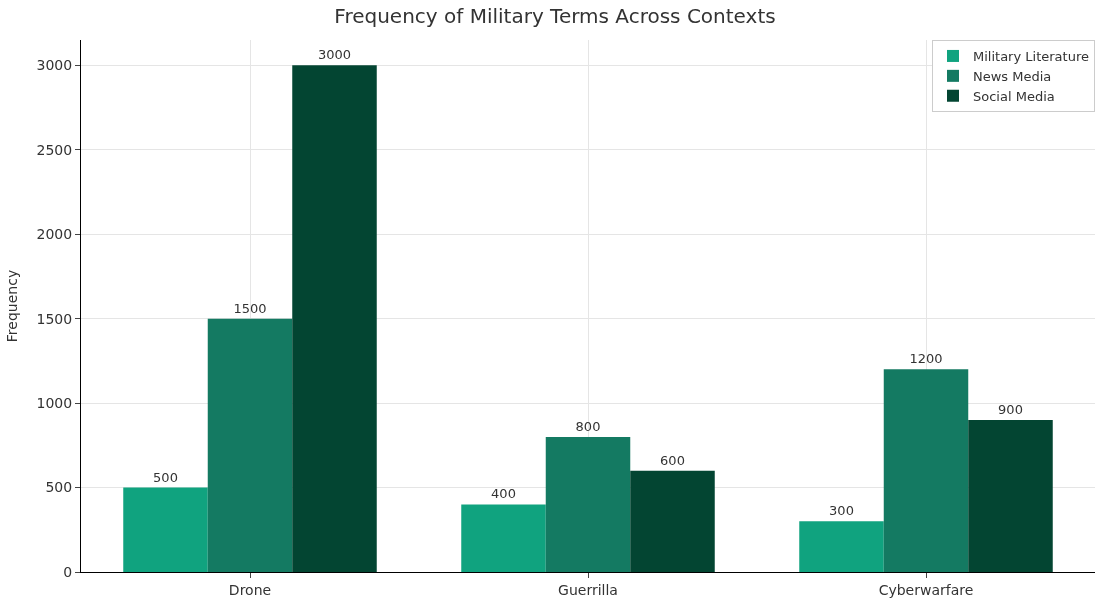 The image size is (1110, 610). I want to click on data-label: 800, so click(588, 426).